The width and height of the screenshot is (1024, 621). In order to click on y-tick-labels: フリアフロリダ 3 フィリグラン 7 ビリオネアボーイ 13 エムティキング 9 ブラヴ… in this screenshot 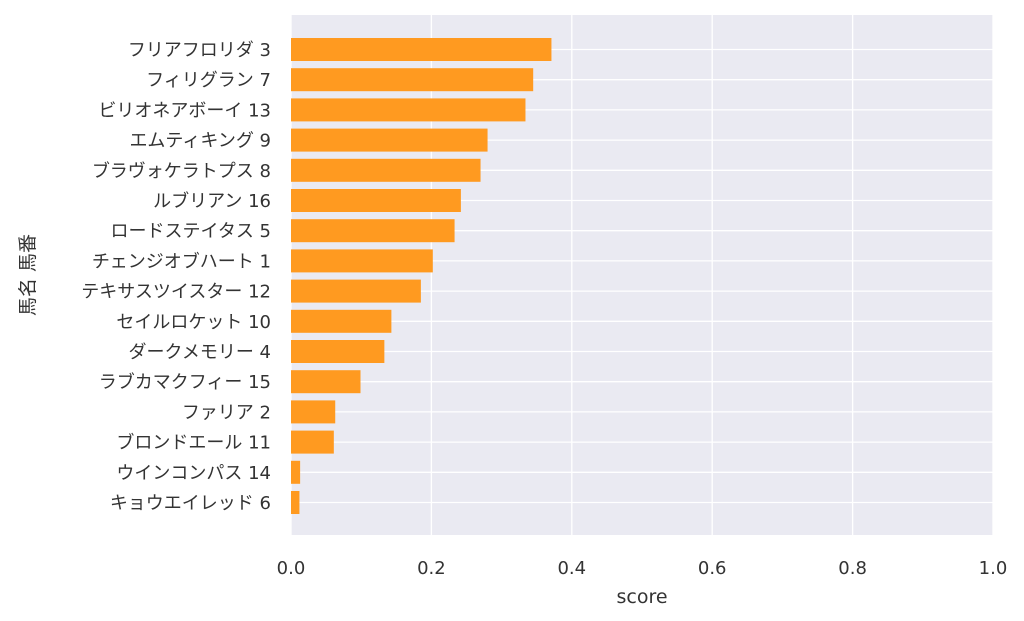, I will do `click(176, 277)`.